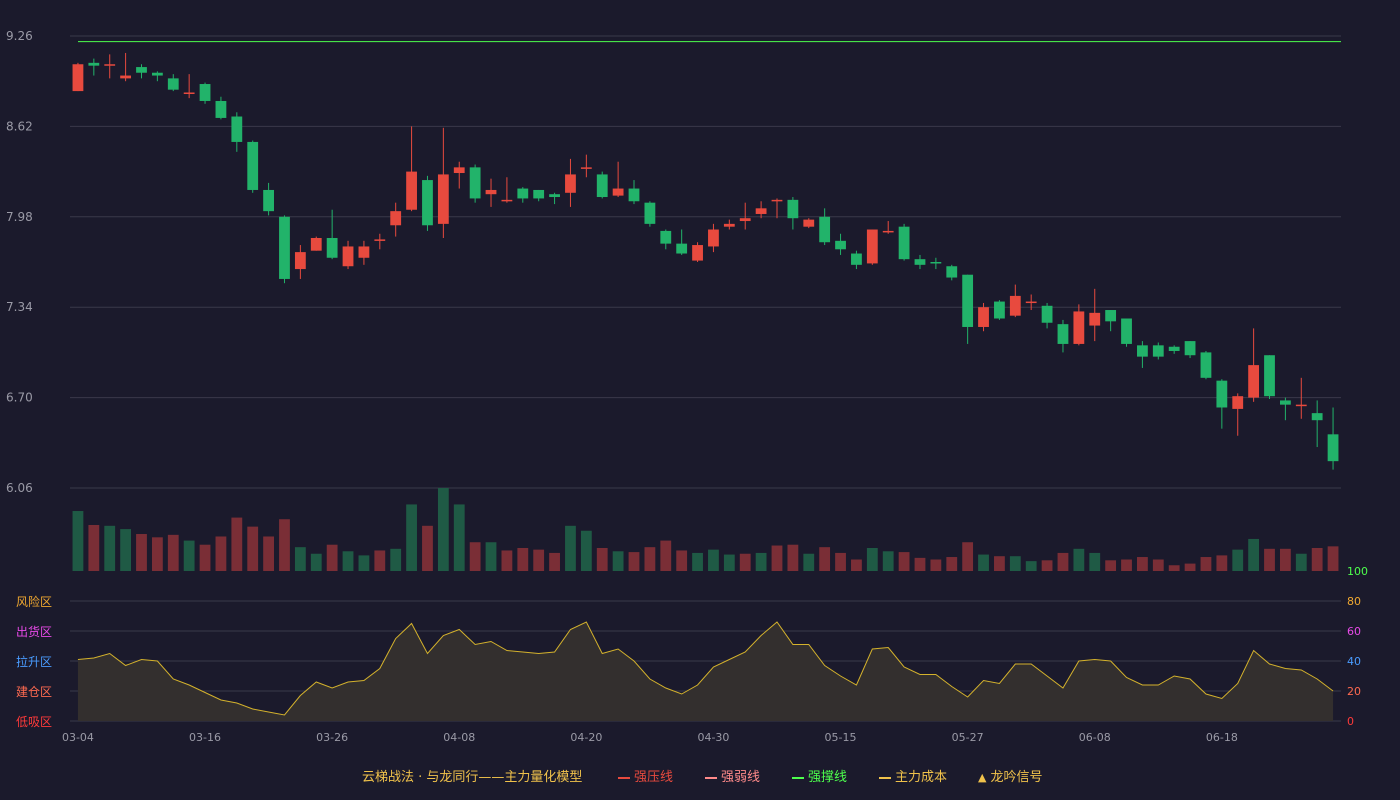 This screenshot has width=1400, height=800. Describe the element at coordinates (1354, 661) in the screenshot. I see `indicator-tick-label: 40` at that location.